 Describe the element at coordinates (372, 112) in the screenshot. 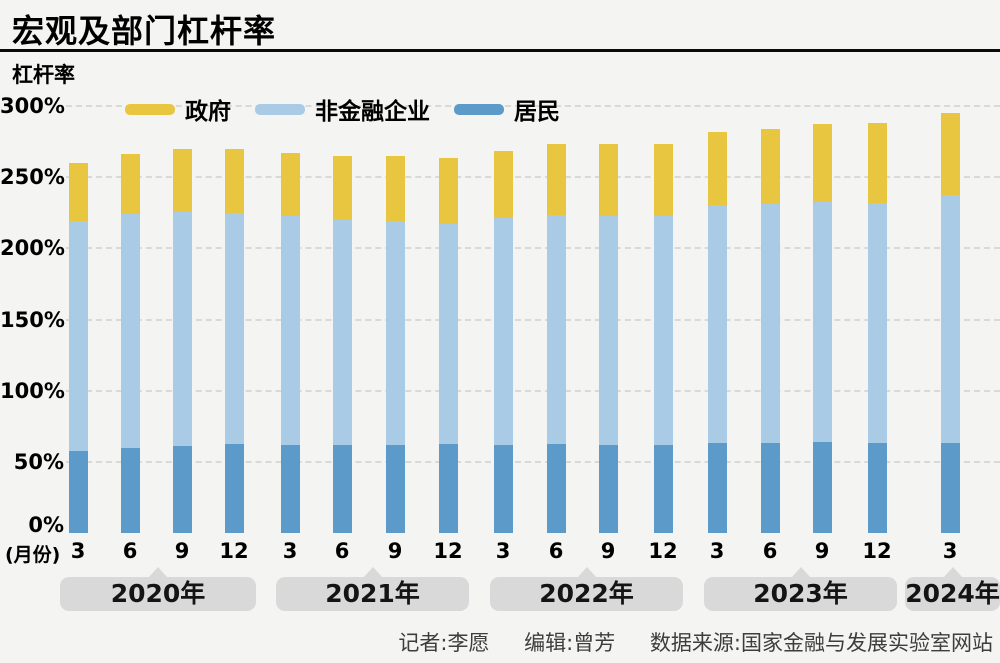

I see `legend-label-nfc: 非金融企业` at that location.